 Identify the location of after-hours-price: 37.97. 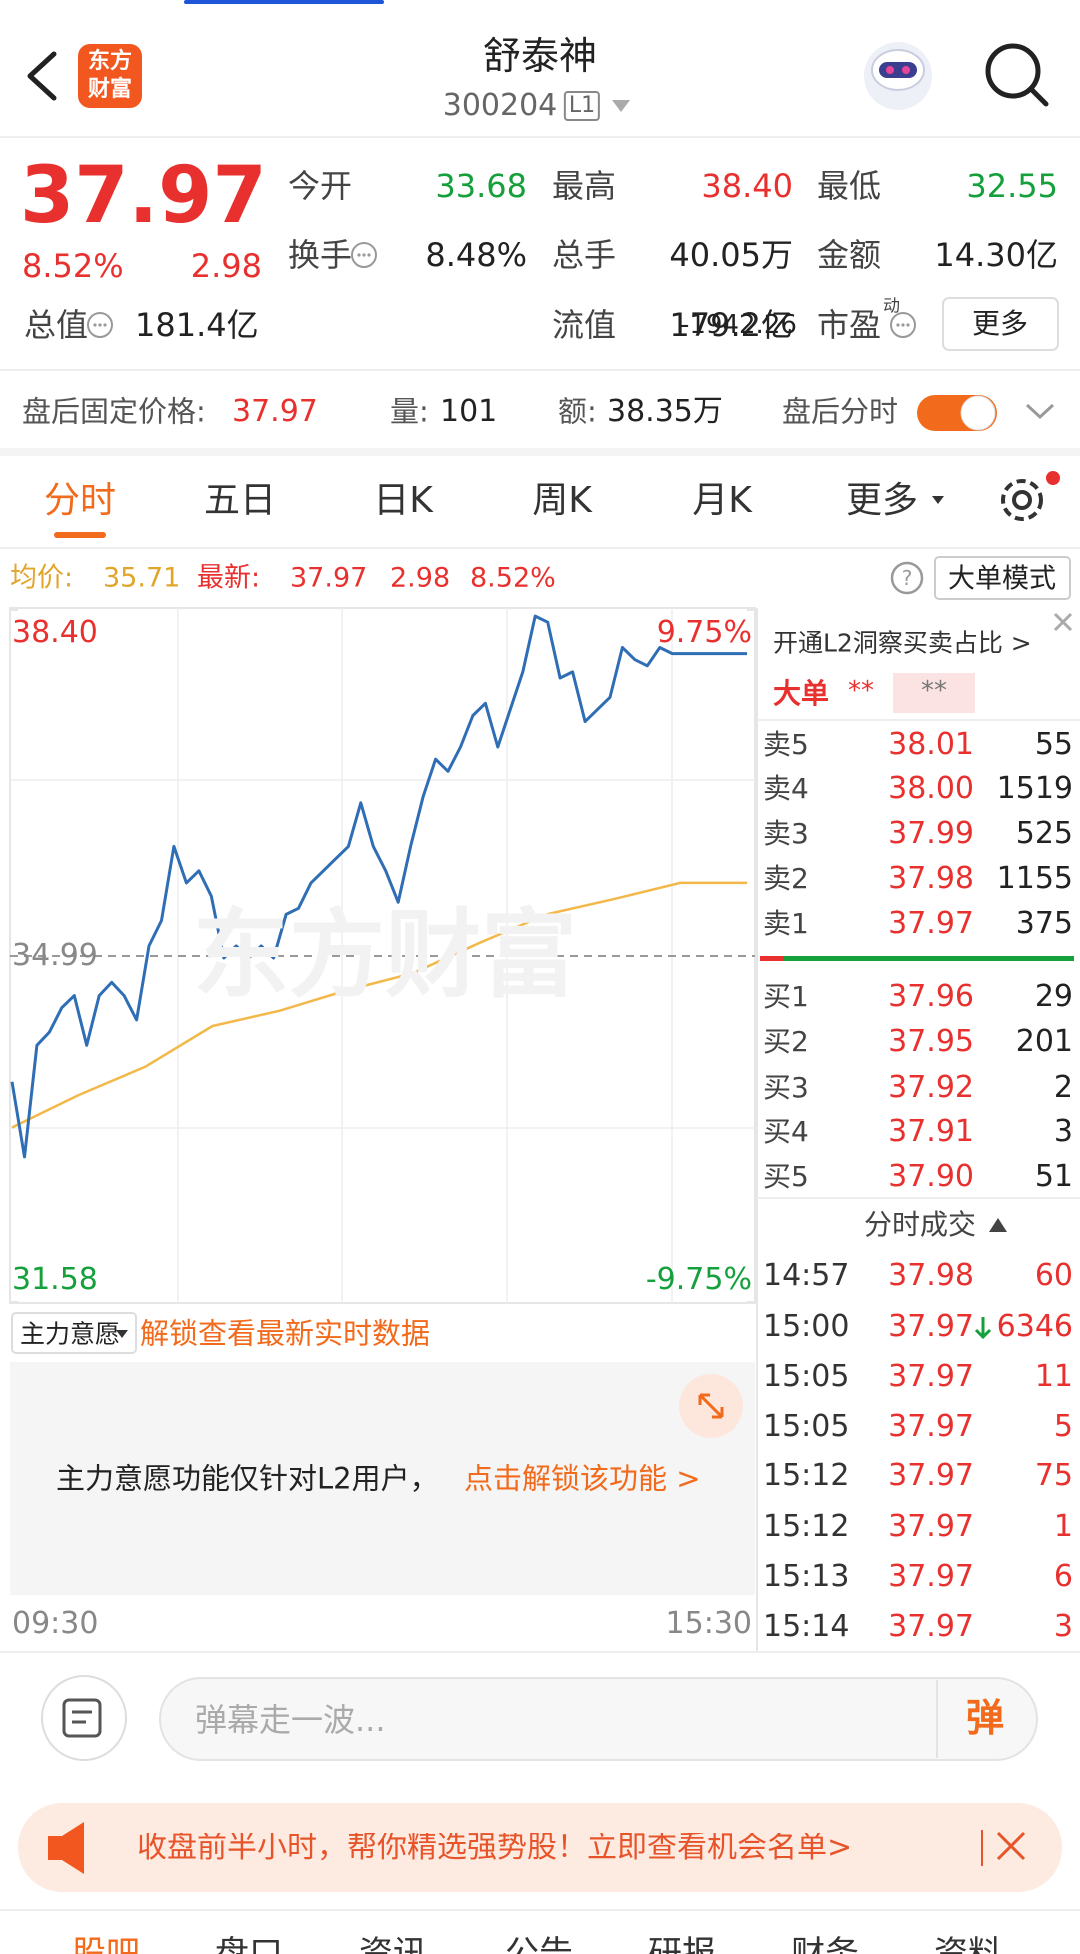
(275, 411).